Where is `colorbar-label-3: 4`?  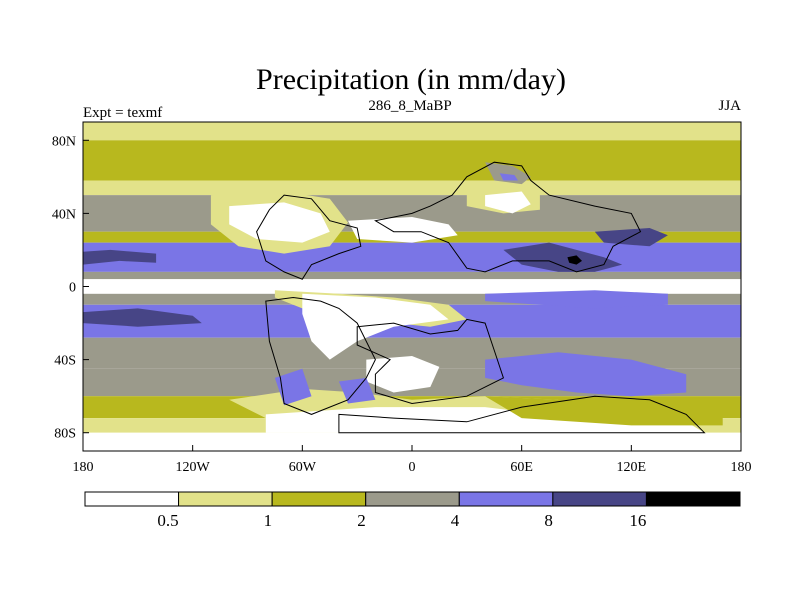 colorbar-label-3: 4 is located at coordinates (455, 520).